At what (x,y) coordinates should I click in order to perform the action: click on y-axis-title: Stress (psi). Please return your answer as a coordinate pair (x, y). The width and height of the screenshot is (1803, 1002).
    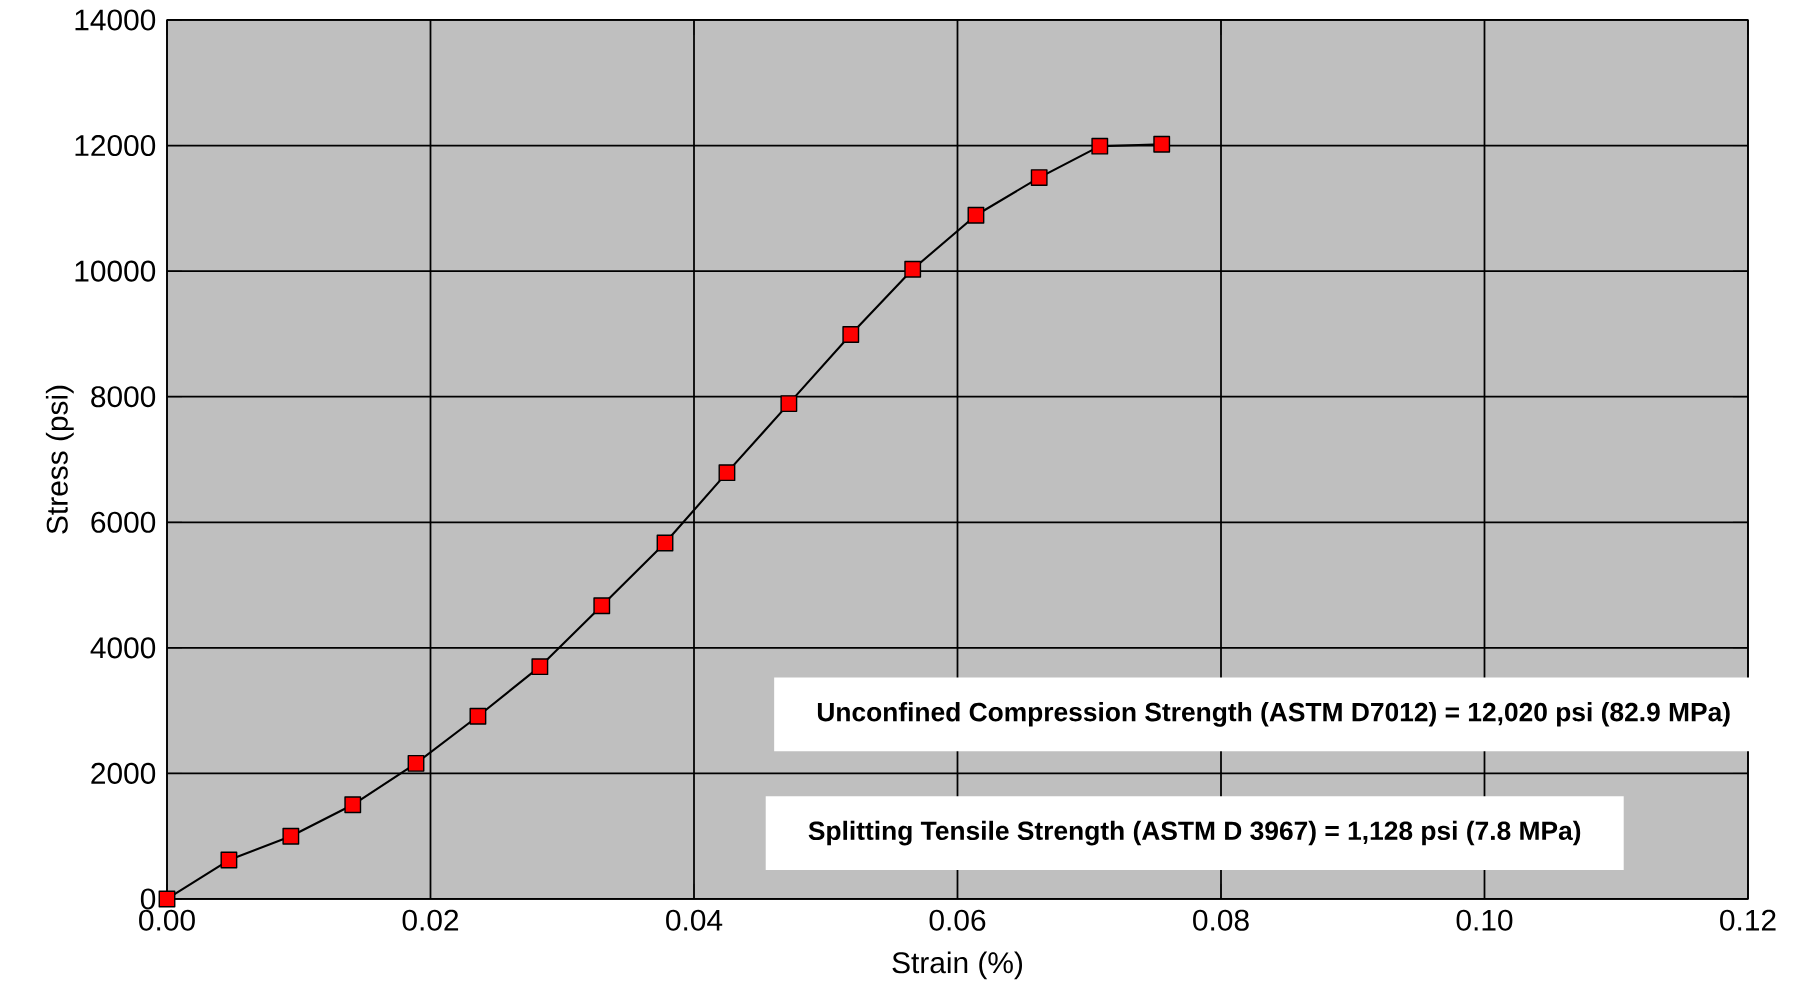
    Looking at the image, I should click on (59, 459).